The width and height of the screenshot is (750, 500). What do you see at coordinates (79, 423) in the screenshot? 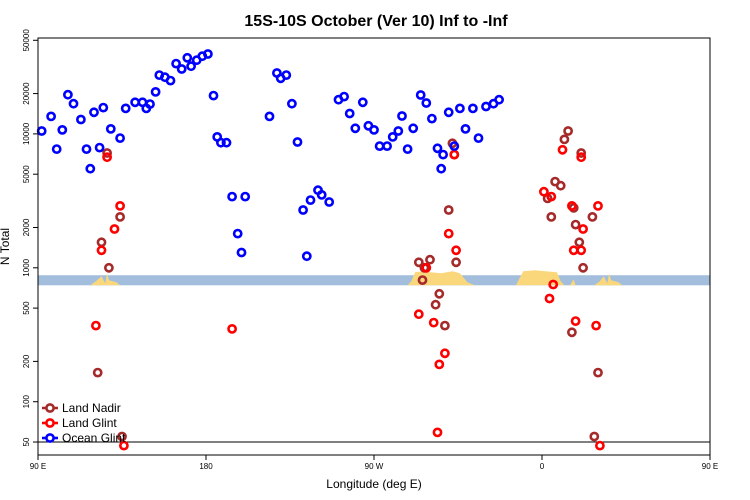
I see `legend-item: Land Glint` at bounding box center [79, 423].